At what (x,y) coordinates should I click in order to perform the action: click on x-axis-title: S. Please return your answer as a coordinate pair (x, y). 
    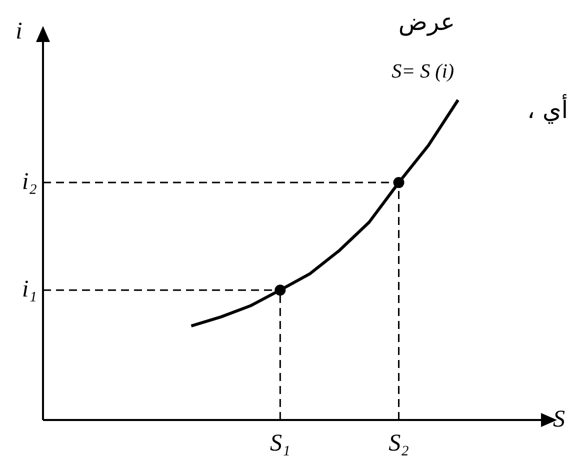
    Looking at the image, I should click on (559, 419).